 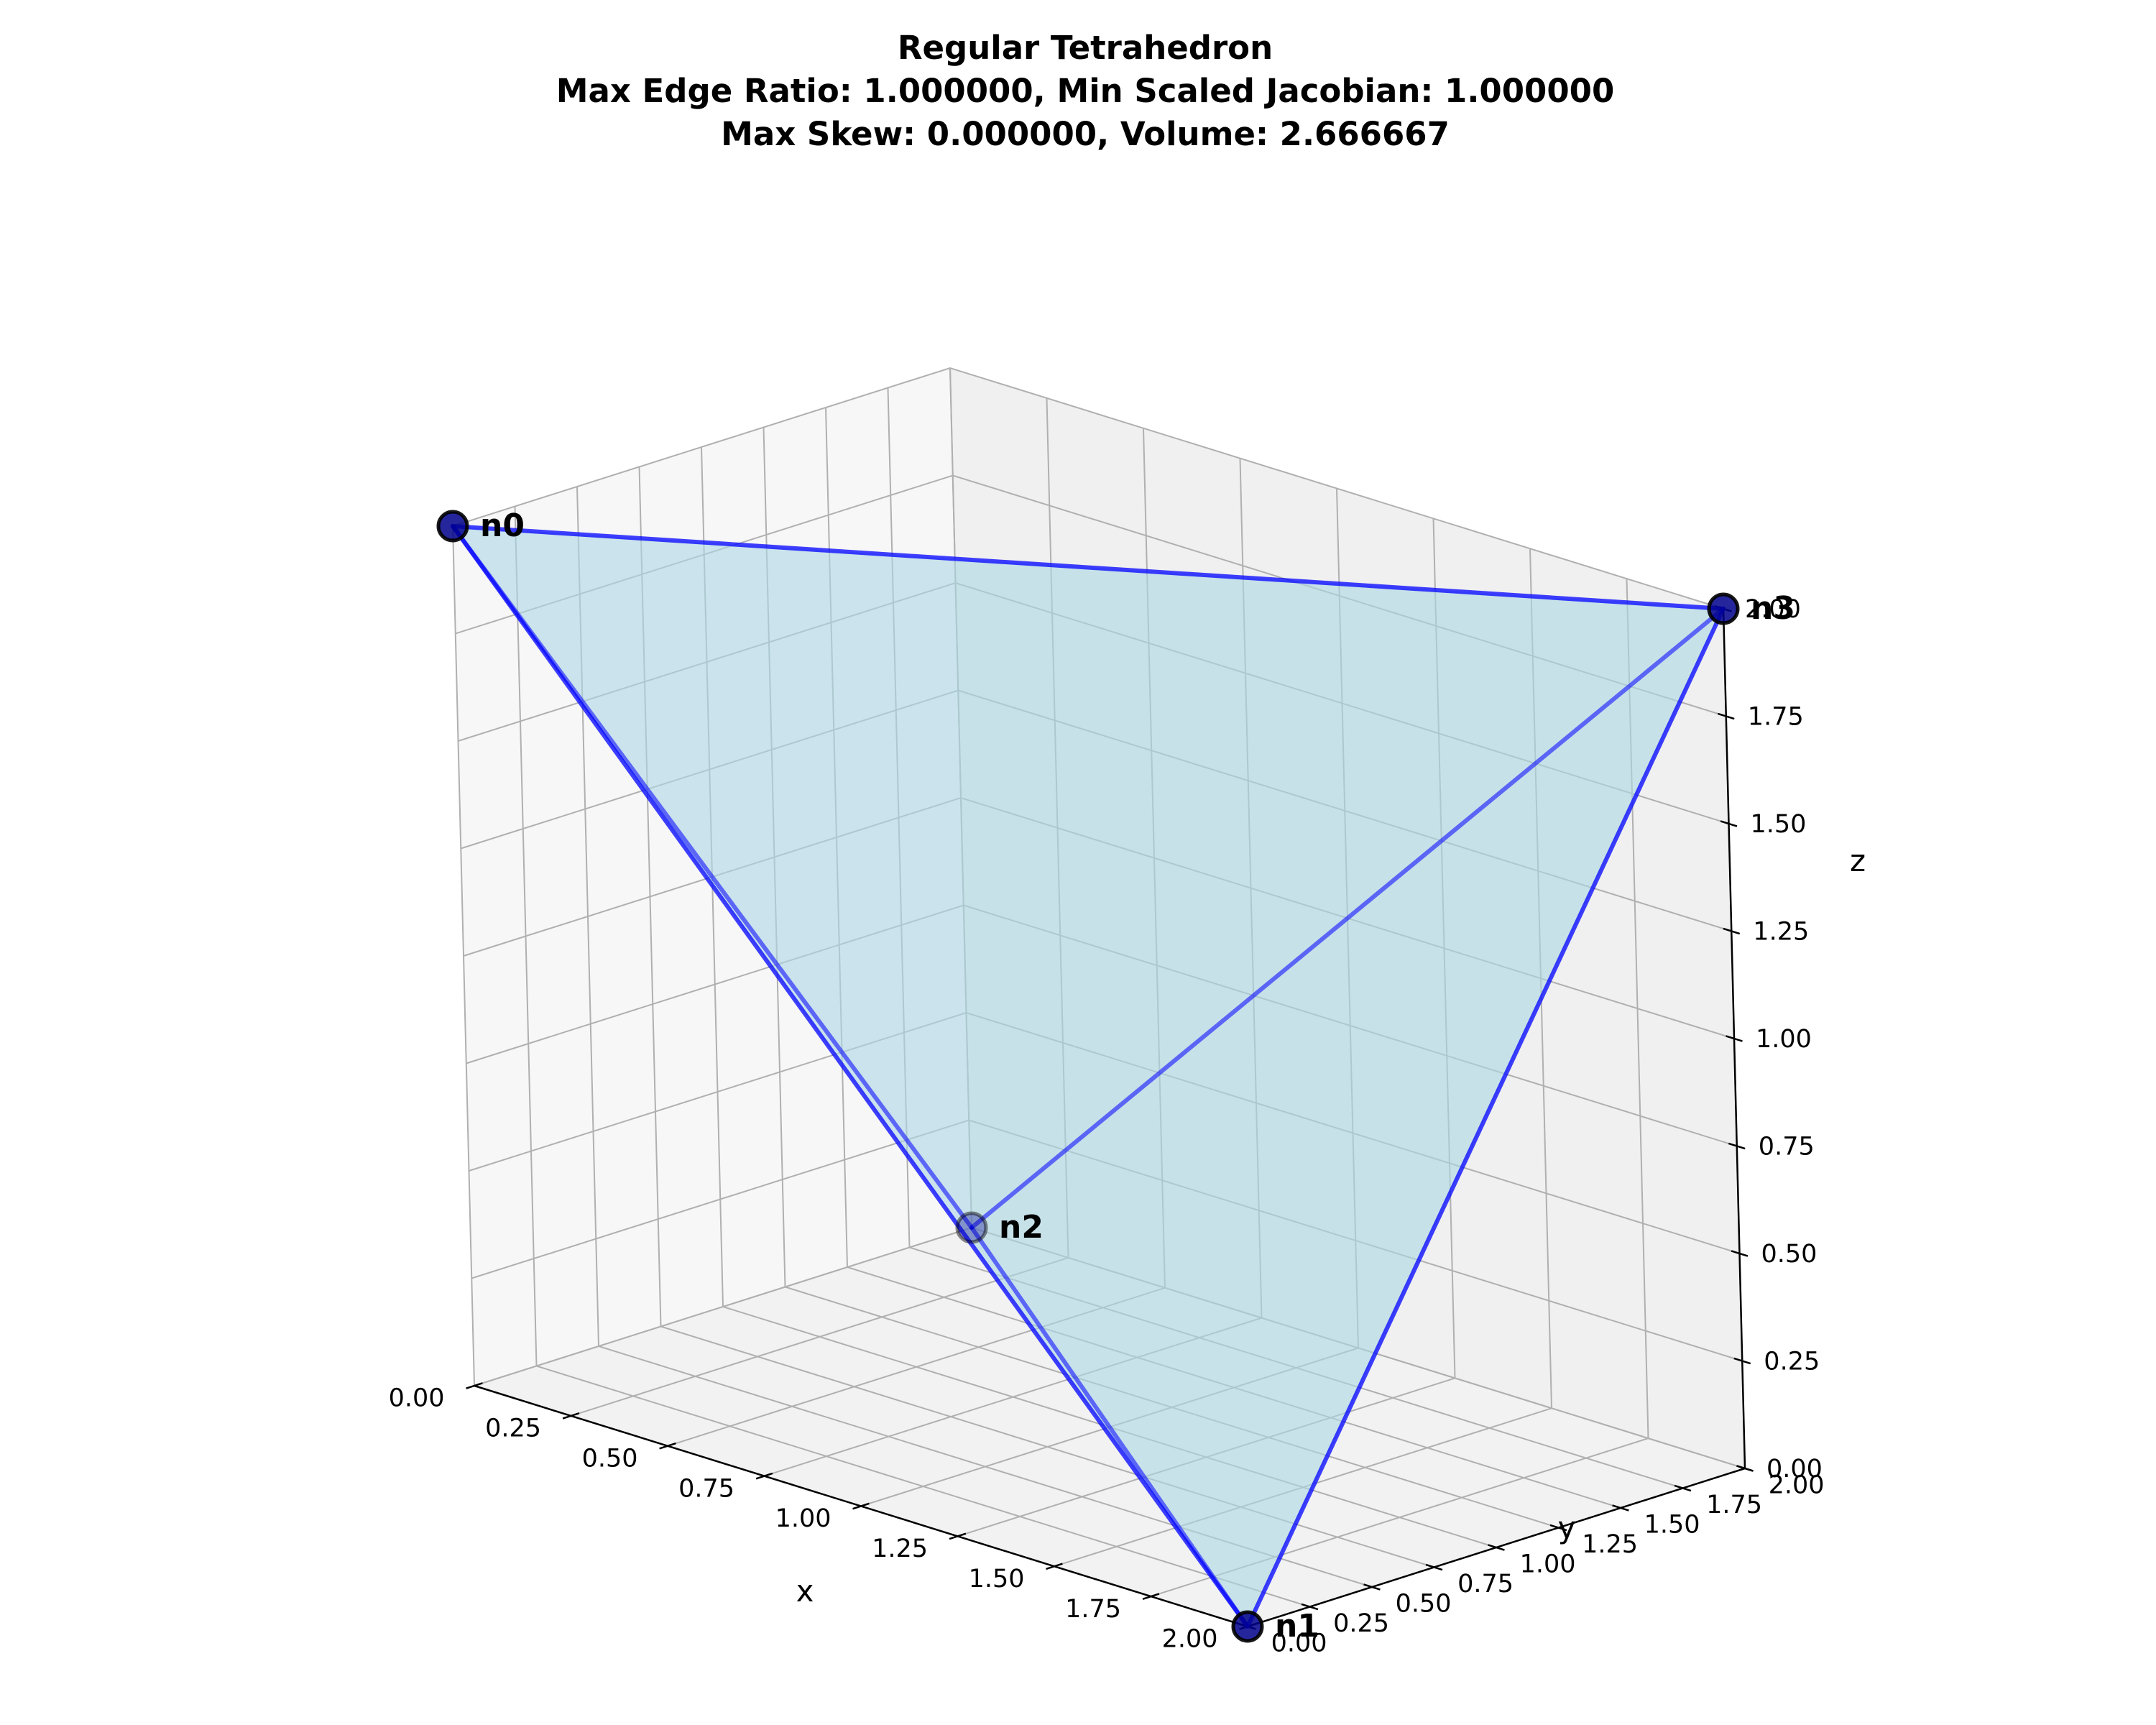 I want to click on x-tick-label: 1.75, so click(x=1093, y=1609).